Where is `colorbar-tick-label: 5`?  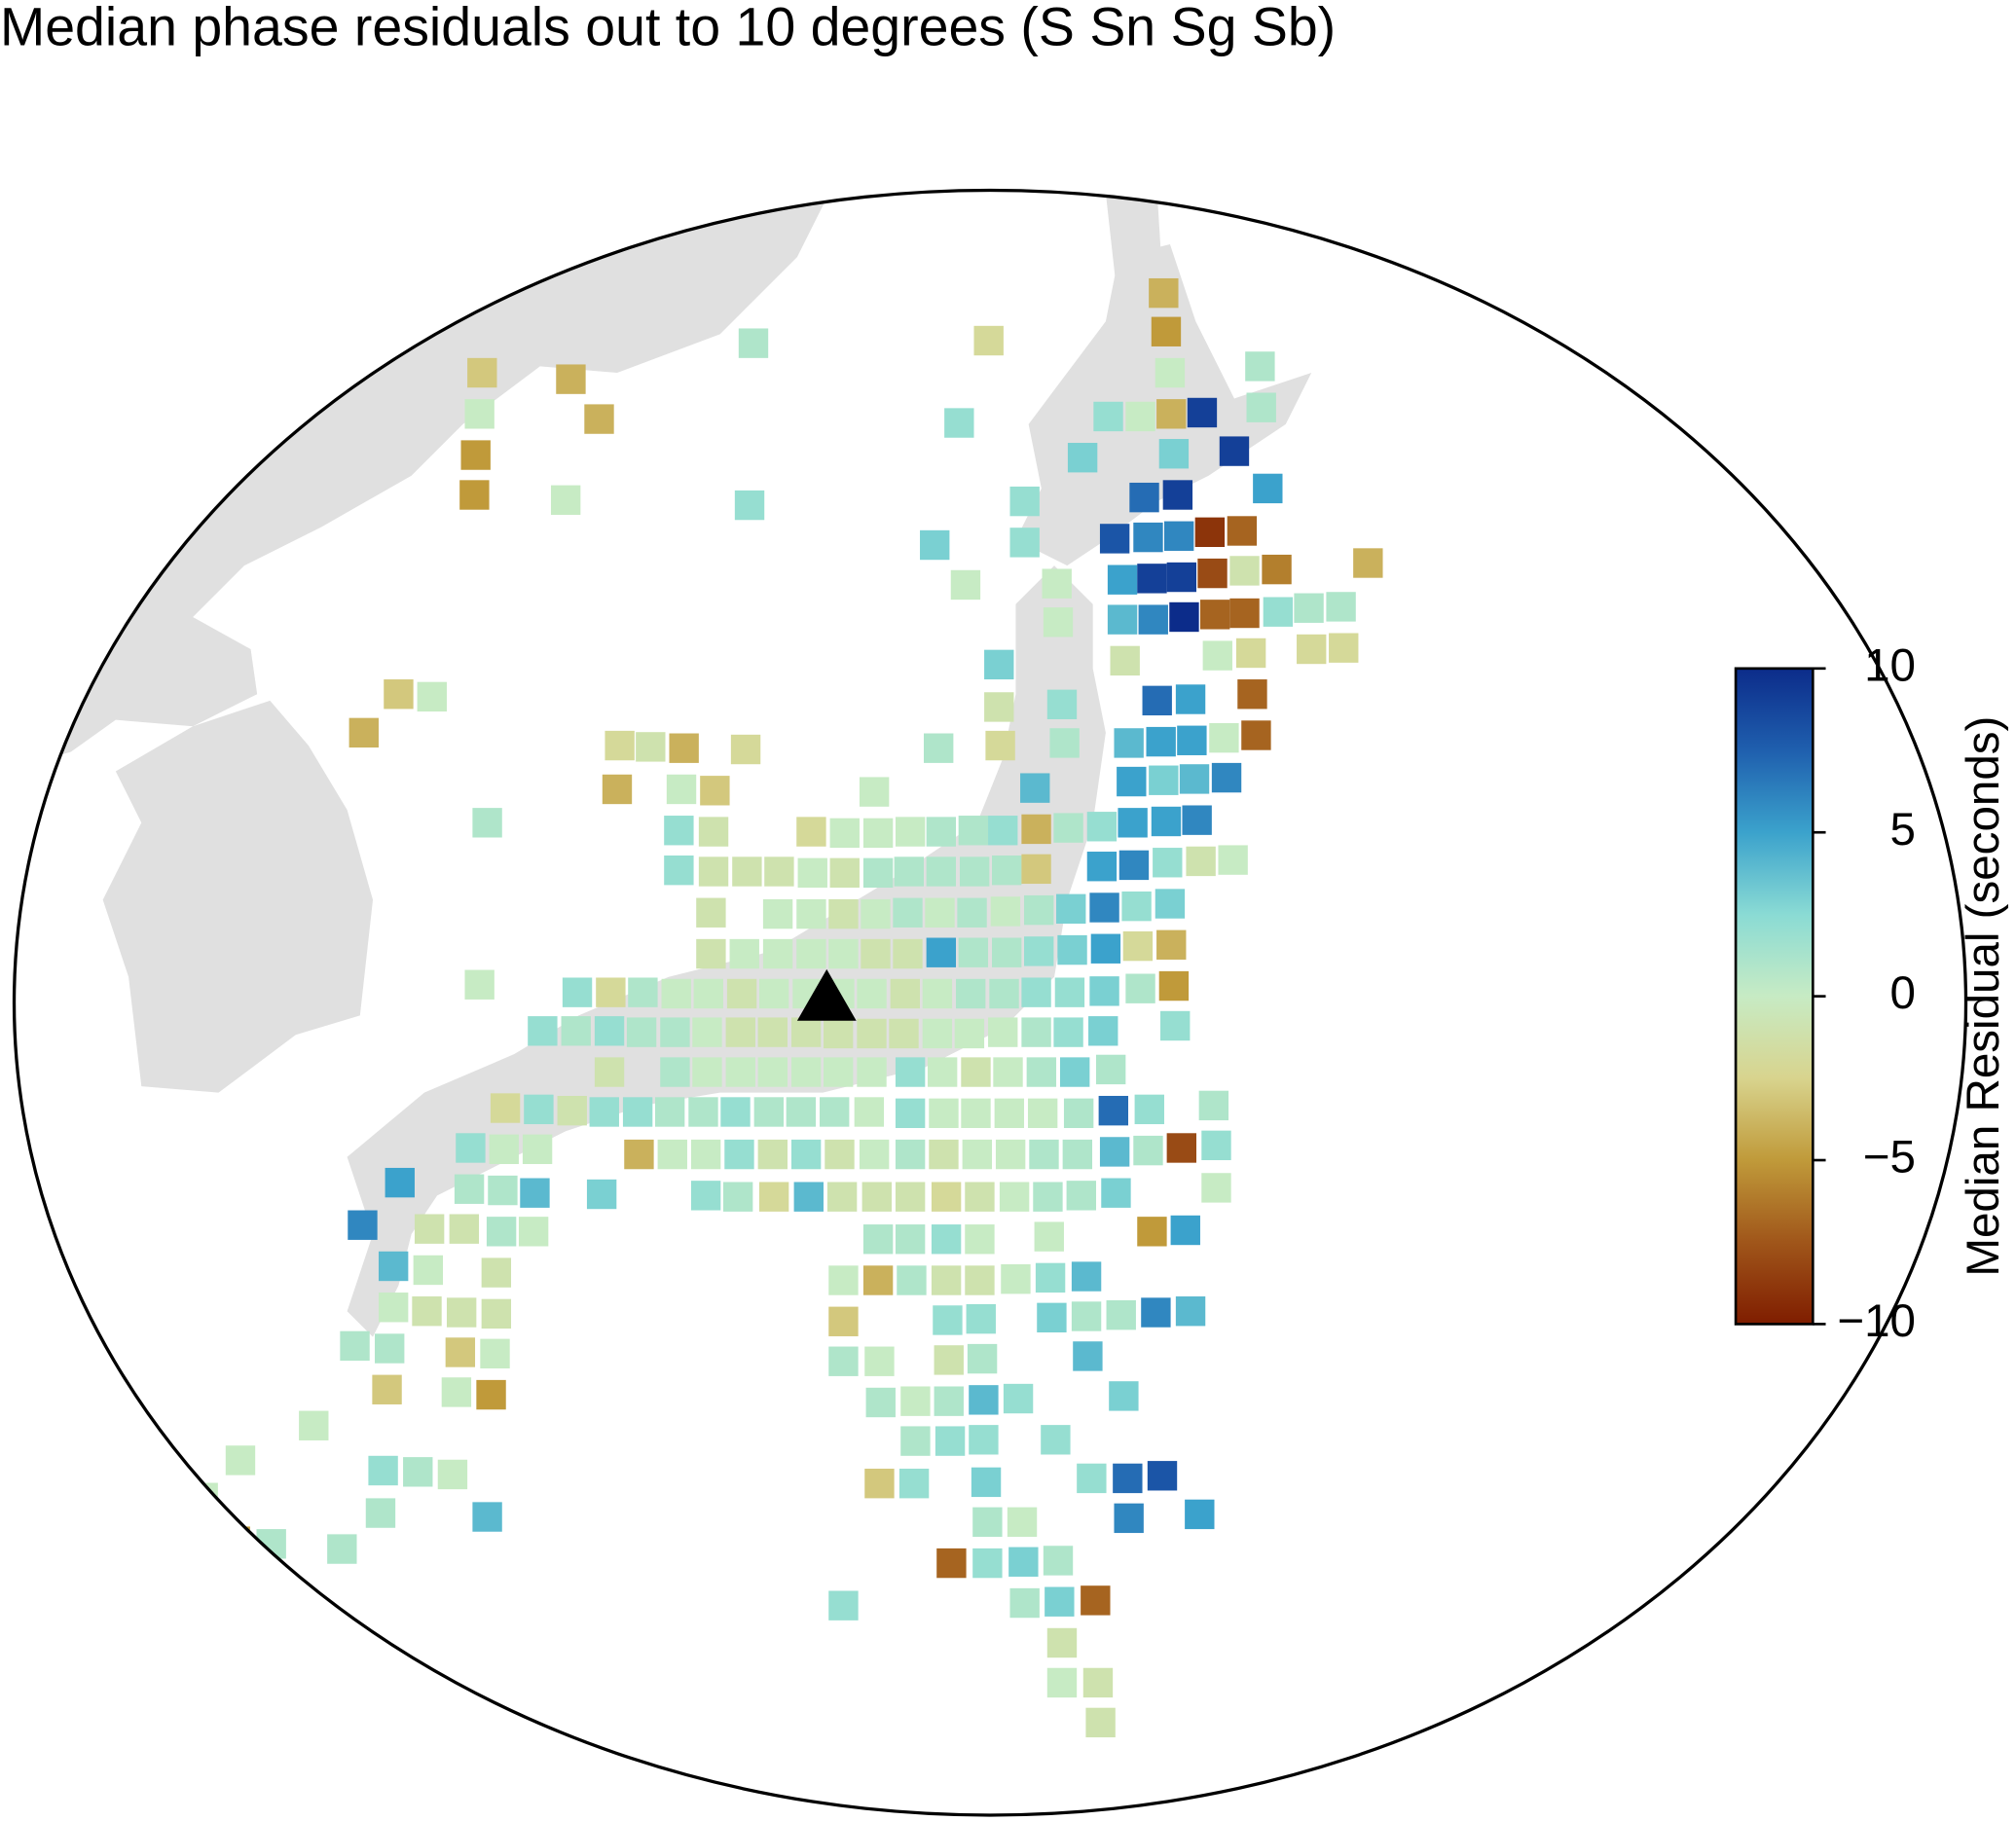
colorbar-tick-label: 5 is located at coordinates (1903, 830).